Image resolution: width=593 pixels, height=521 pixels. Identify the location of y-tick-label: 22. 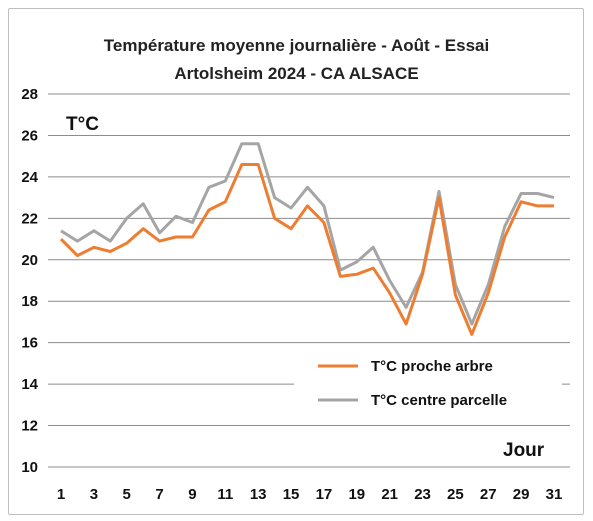
(29, 218).